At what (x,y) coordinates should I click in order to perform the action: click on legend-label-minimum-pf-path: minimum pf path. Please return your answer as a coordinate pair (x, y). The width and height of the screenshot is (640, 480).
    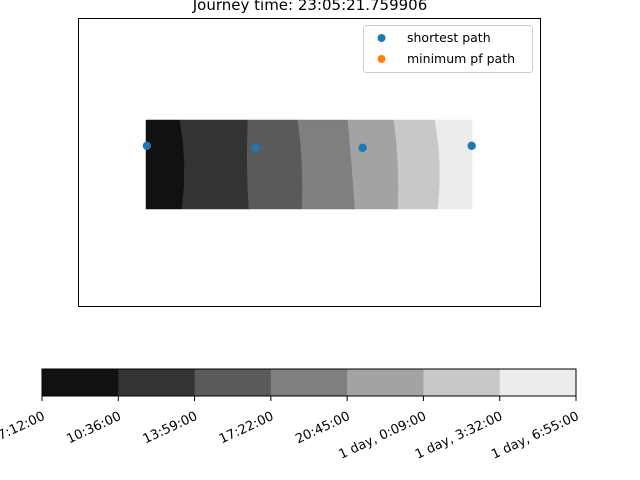
    Looking at the image, I should click on (461, 58).